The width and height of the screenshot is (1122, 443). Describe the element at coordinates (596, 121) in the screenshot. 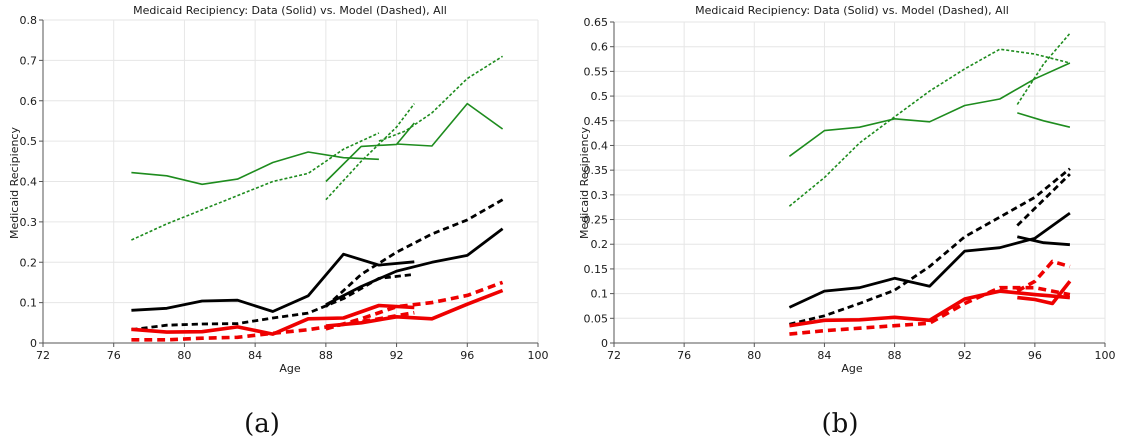

I see `y-tick-label: 0.45` at that location.